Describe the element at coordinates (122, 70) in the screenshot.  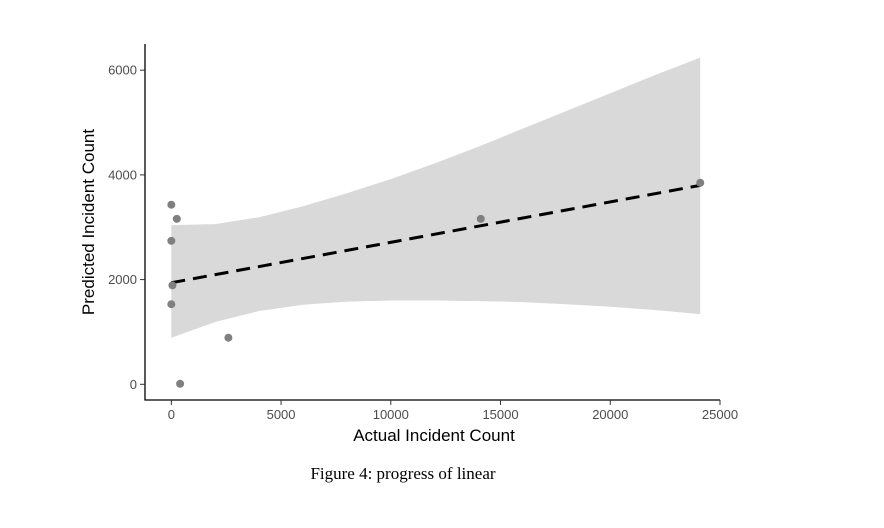
I see `y-tick-label-6000: 6000` at that location.